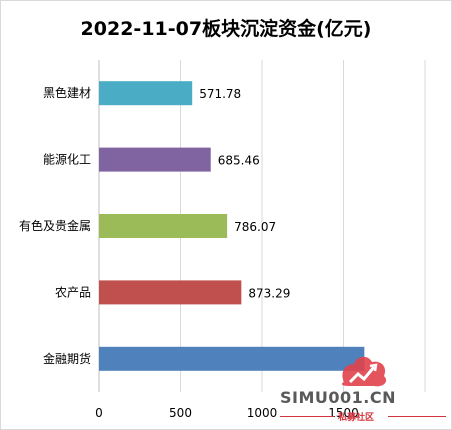 This screenshot has height=430, width=452. Describe the element at coordinates (220, 94) in the screenshot. I see `data-label: 571.78` at that location.